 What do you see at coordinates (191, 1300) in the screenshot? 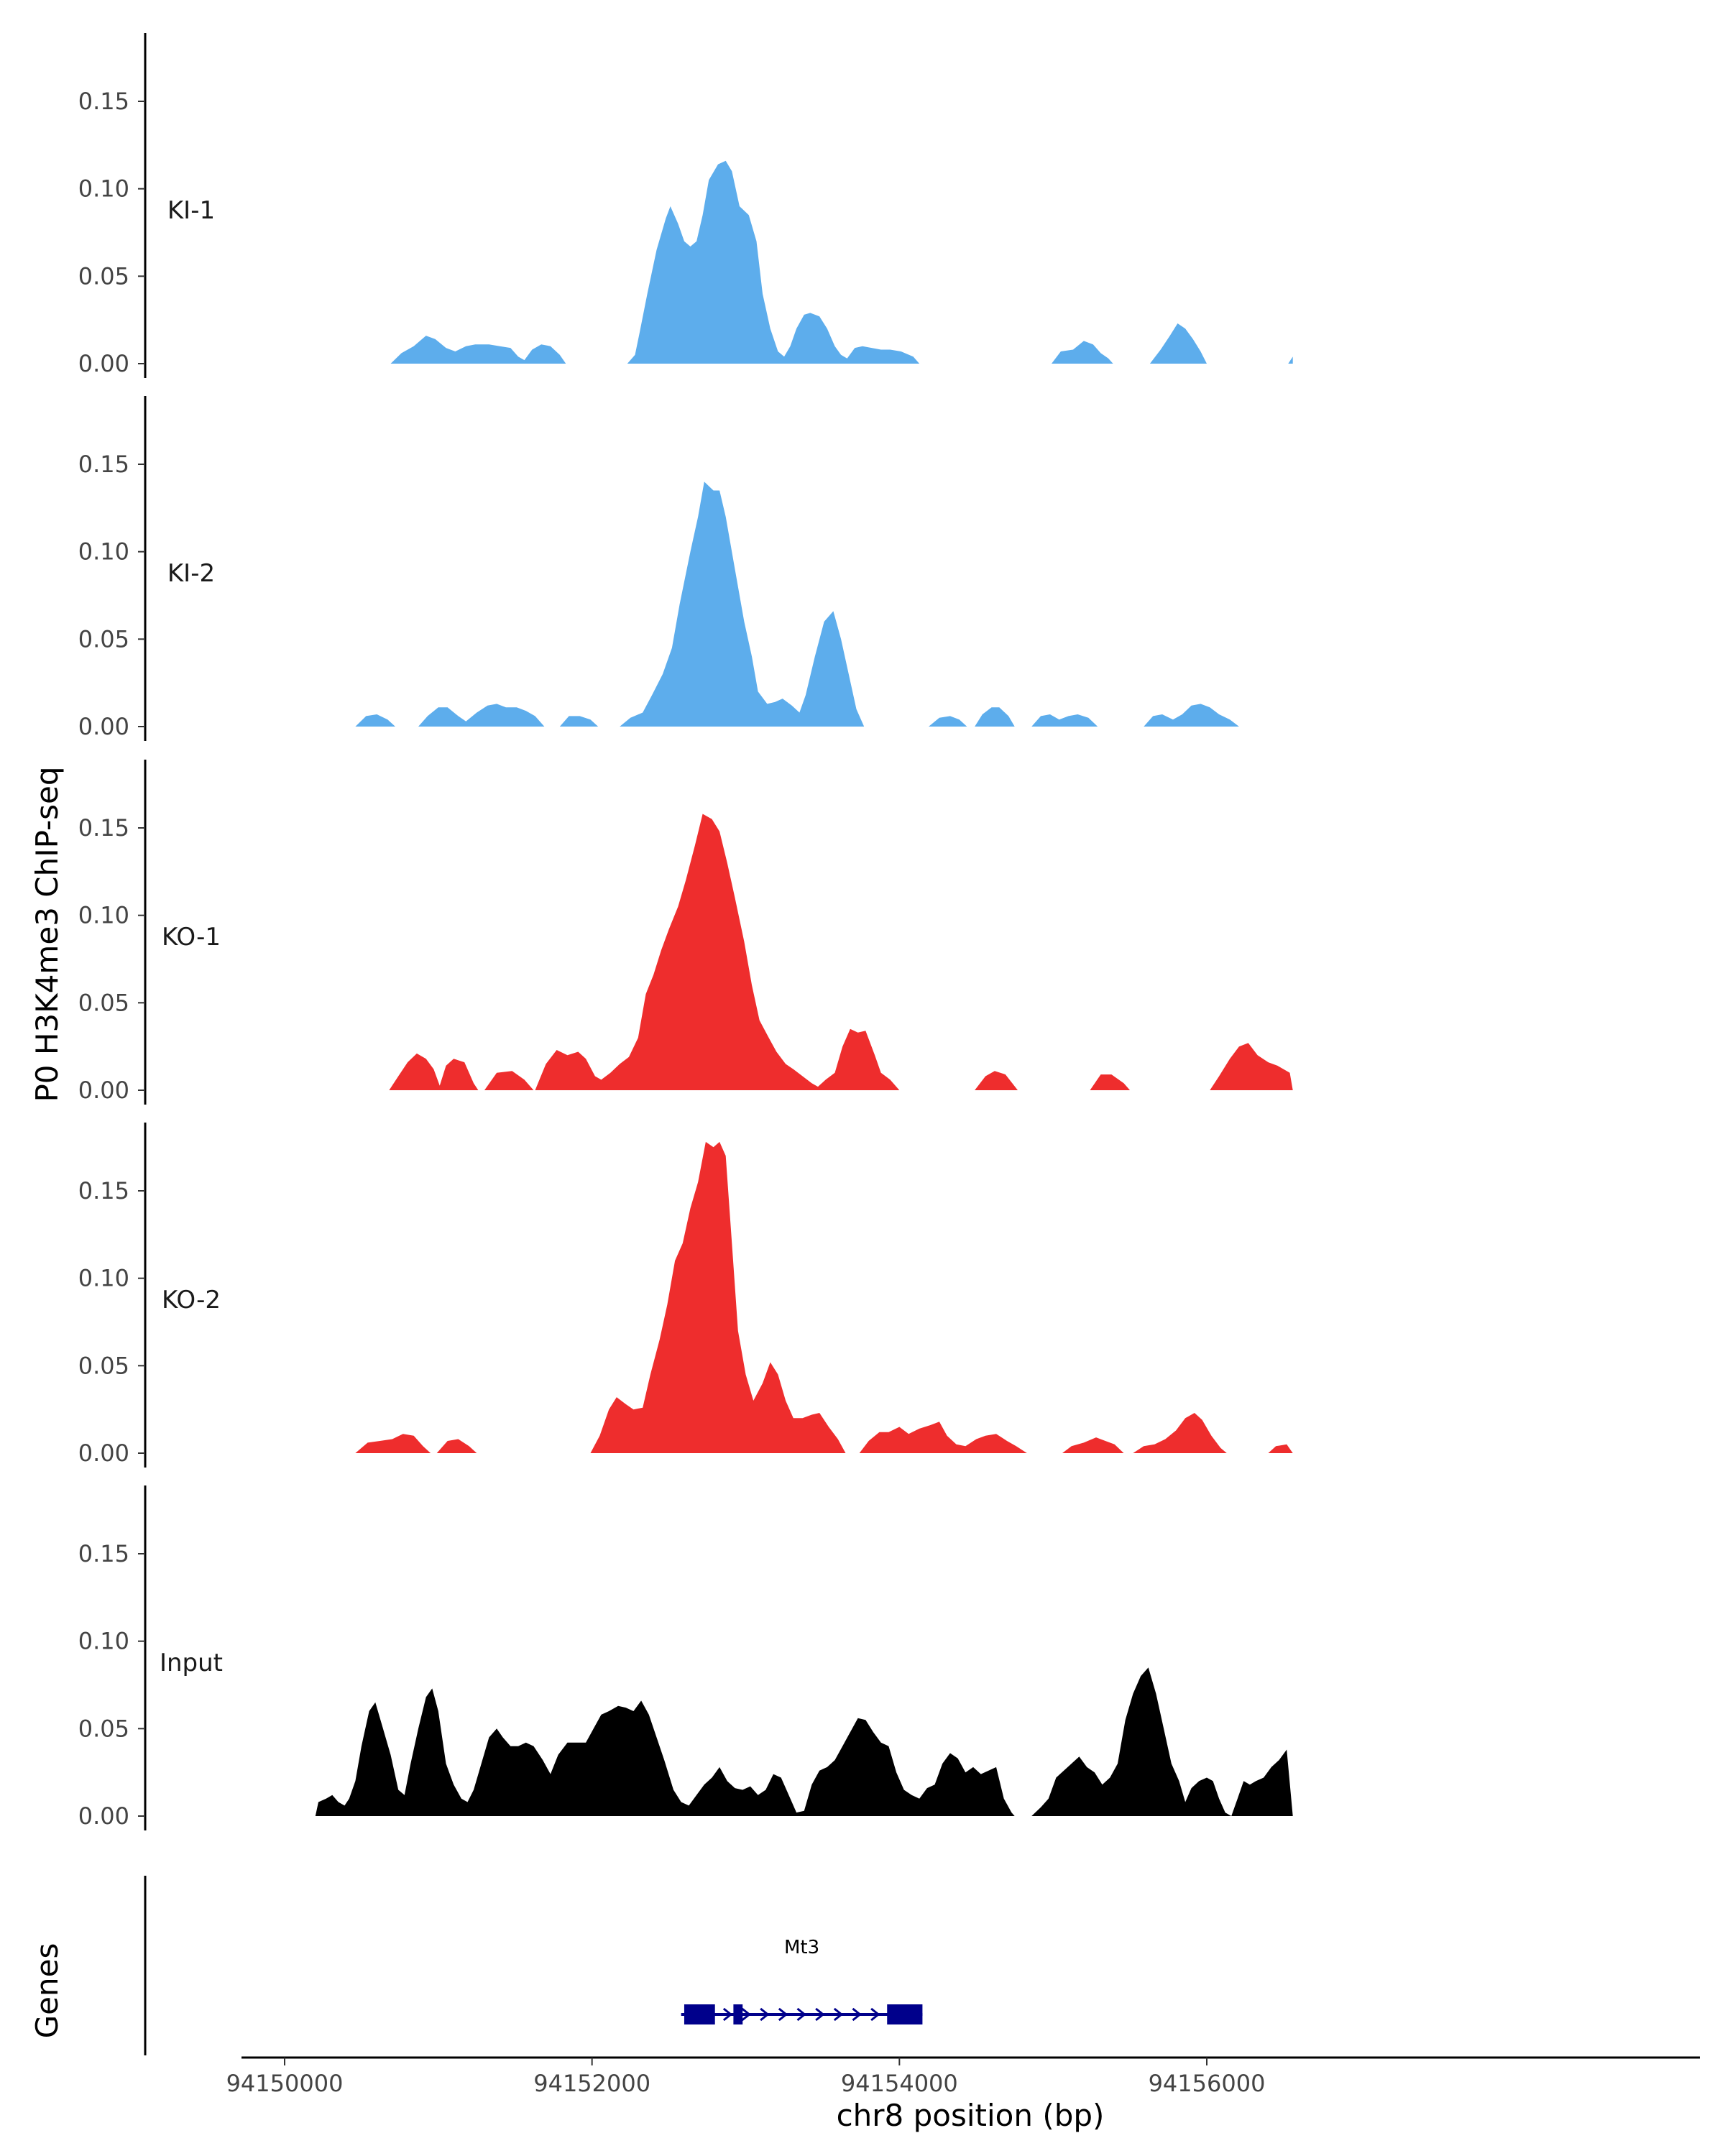
I see `track-label: KO-2` at bounding box center [191, 1300].